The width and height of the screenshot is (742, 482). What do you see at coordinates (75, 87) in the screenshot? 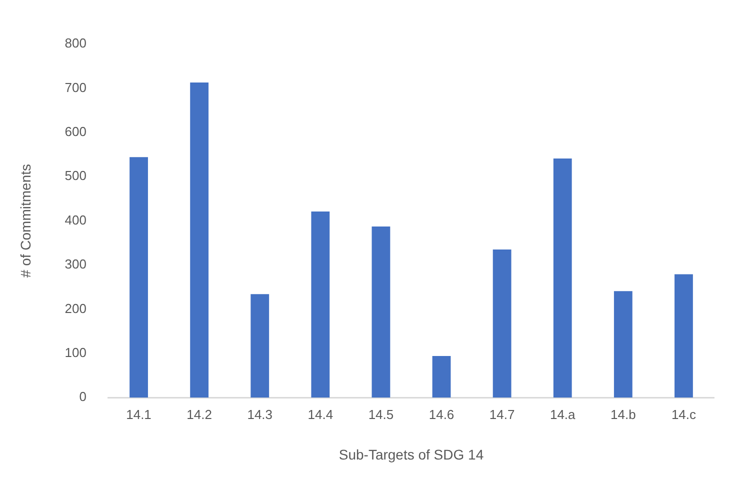
I see `y-tick-label: 700` at bounding box center [75, 87].